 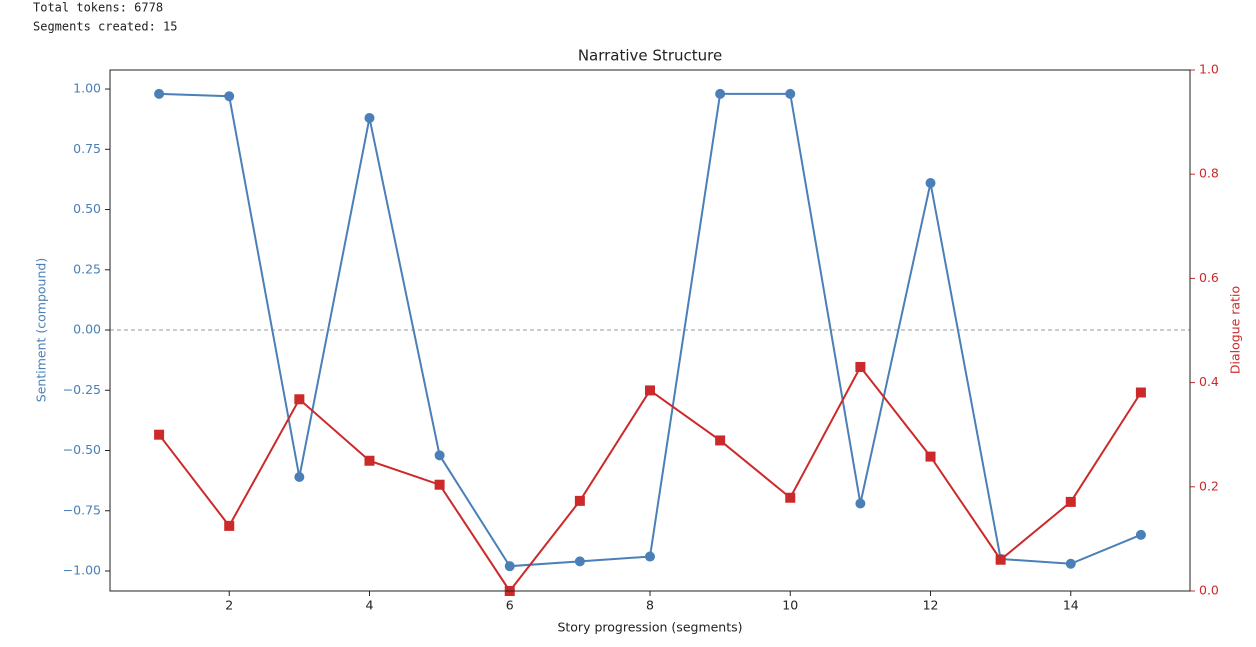 I want to click on y-tick-label: 1.00, so click(x=87, y=88).